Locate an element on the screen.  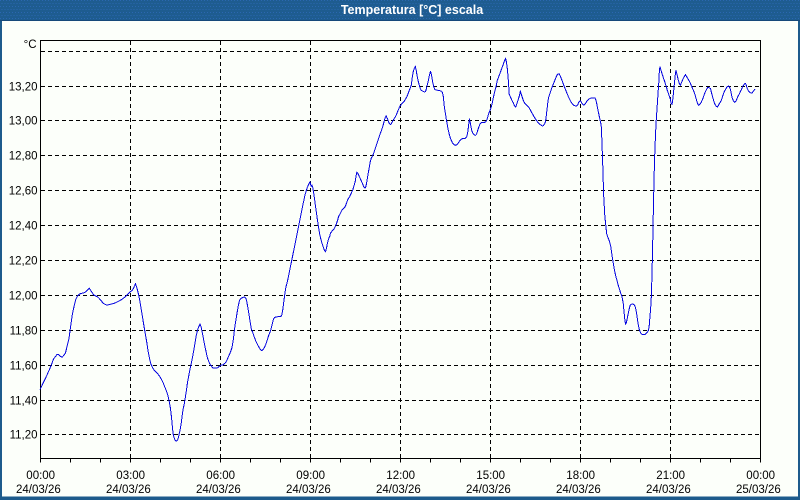
svg-text: 03:00 is located at coordinates (130, 476).